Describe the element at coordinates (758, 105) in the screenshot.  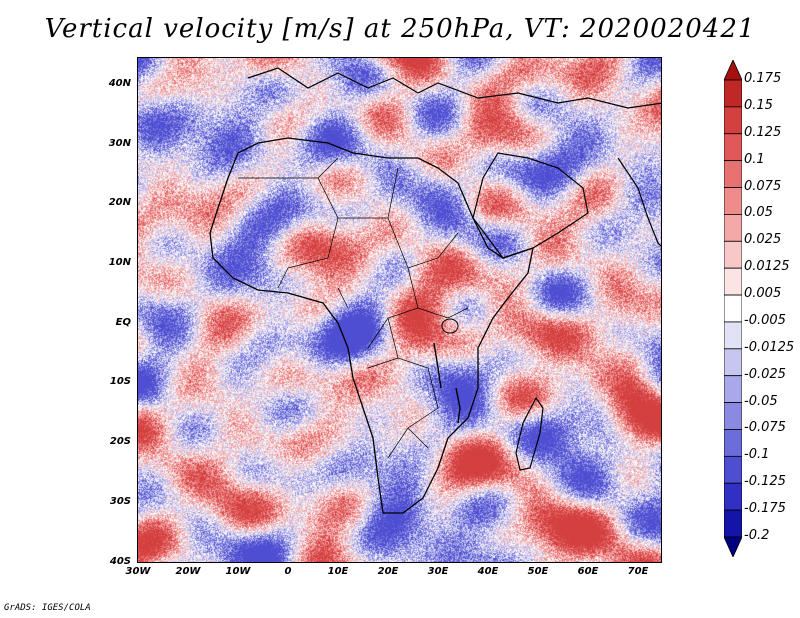
I see `colorbar-label: 0.15` at that location.